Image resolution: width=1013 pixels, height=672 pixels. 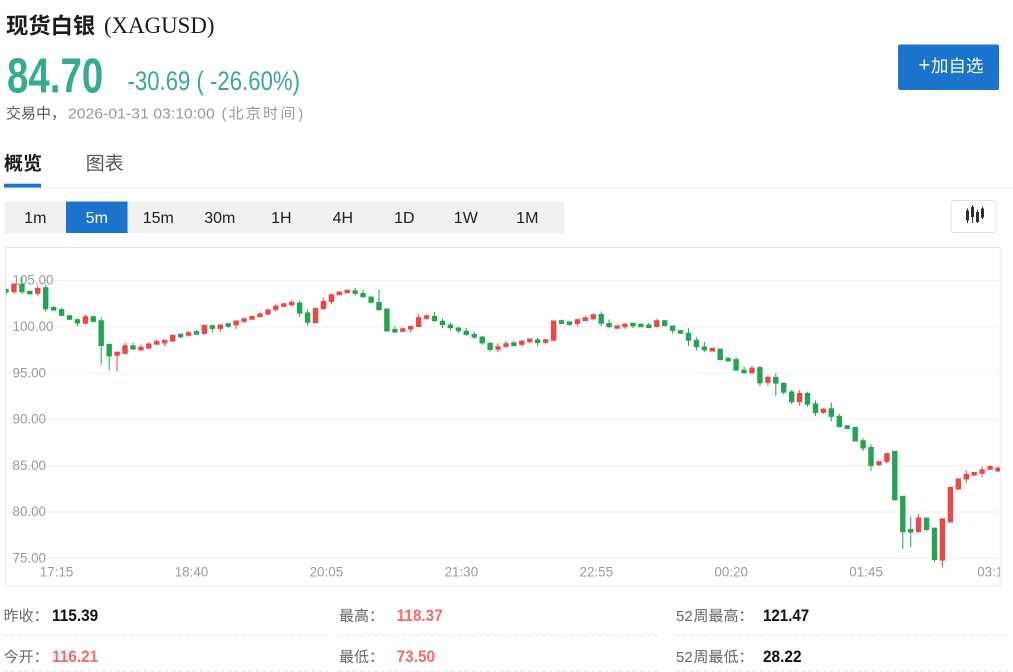 I want to click on svg-text: 4H, so click(x=343, y=218).